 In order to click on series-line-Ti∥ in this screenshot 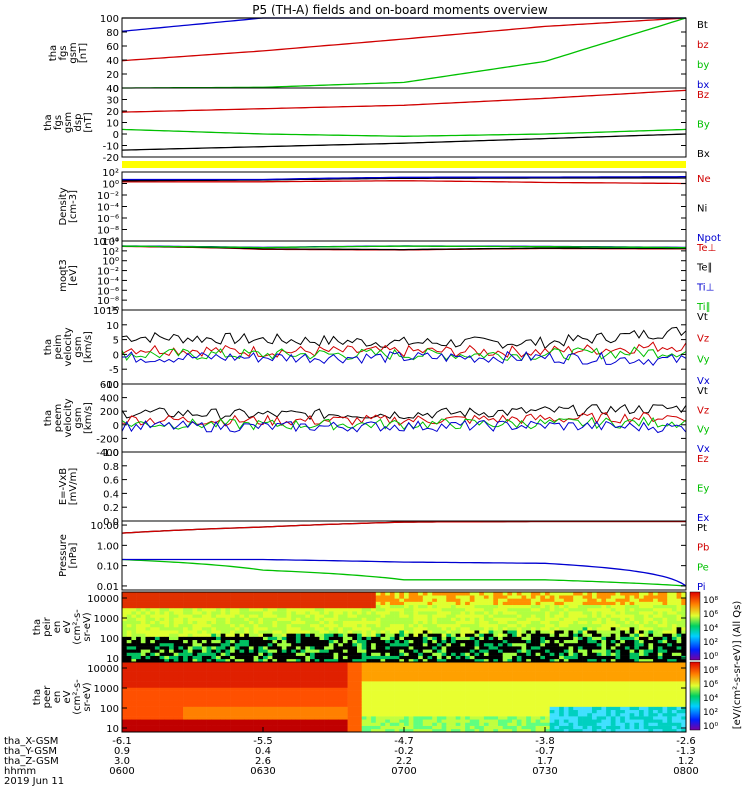, I will do `click(404, 247)`.